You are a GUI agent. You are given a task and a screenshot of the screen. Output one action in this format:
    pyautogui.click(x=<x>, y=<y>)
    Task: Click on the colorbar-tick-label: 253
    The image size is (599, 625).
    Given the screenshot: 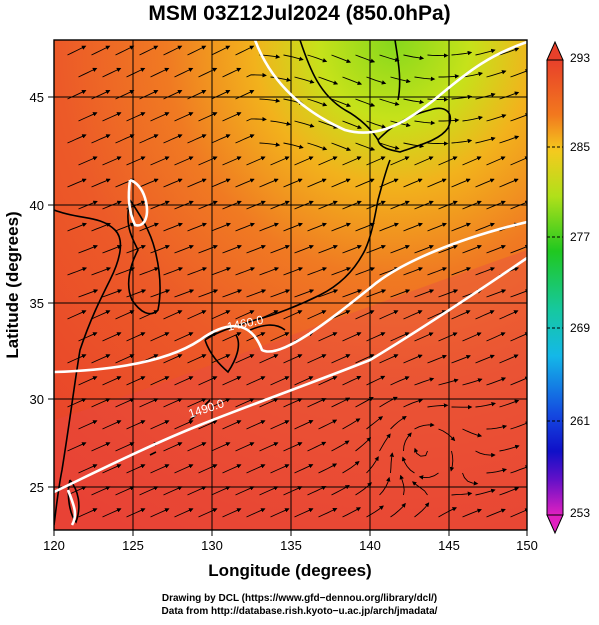 What is the action you would take?
    pyautogui.click(x=580, y=513)
    